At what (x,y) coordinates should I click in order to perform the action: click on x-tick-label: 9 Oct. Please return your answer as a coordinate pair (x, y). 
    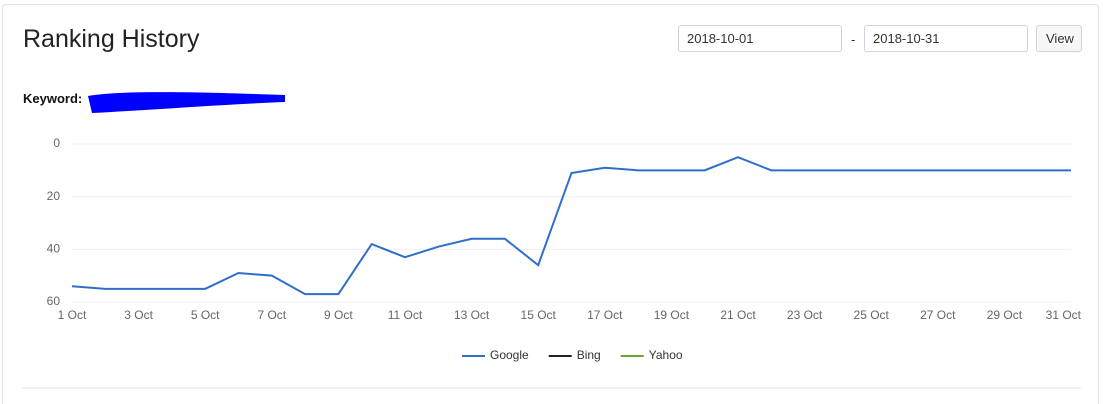
    Looking at the image, I should click on (338, 315).